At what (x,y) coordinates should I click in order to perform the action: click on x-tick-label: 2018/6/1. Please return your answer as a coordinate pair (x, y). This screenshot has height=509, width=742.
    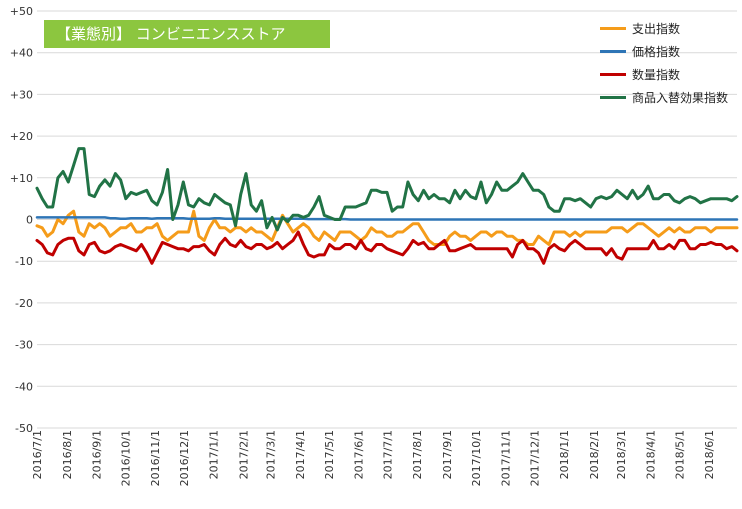
    Looking at the image, I should click on (709, 454).